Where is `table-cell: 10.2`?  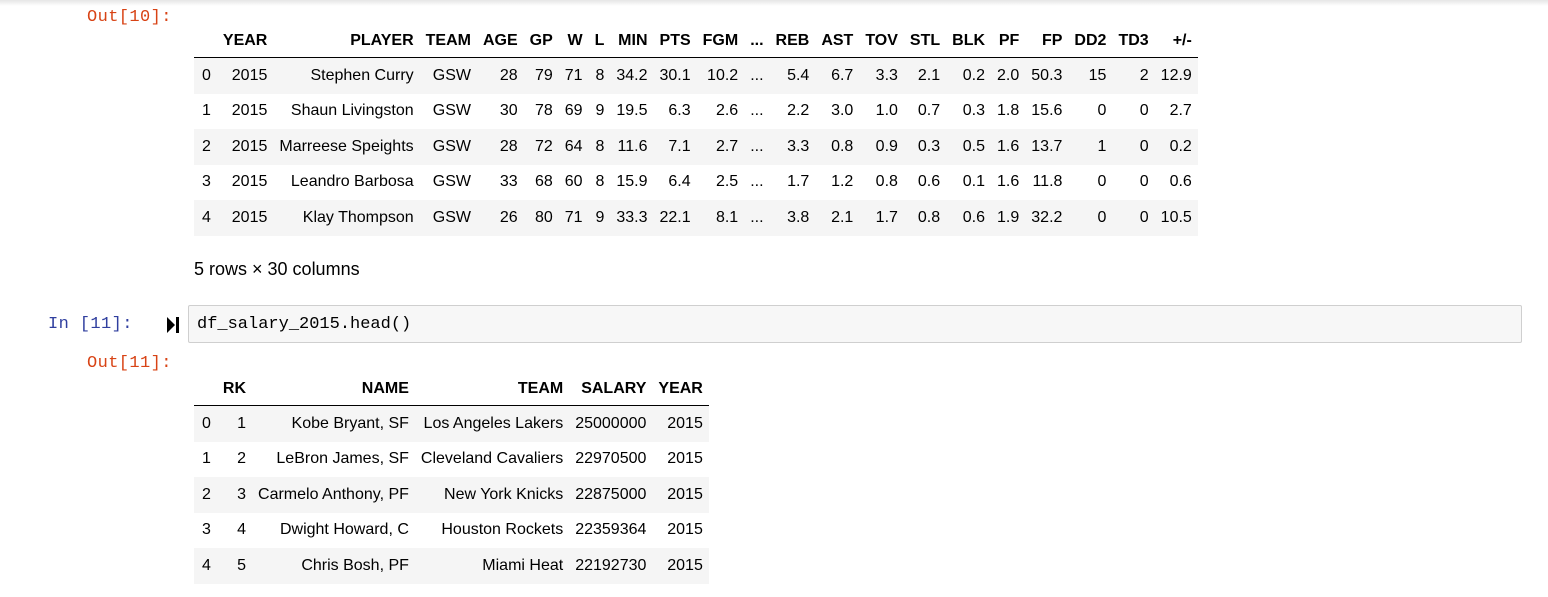 table-cell: 10.2 is located at coordinates (723, 75).